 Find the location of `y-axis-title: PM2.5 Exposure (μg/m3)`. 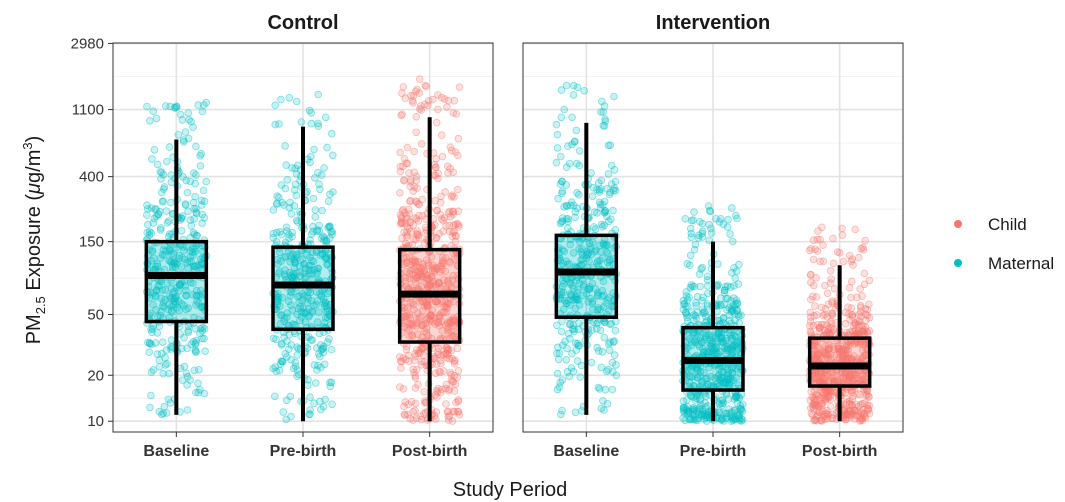

y-axis-title: PM2.5 Exposure (μg/m3) is located at coordinates (34, 240).